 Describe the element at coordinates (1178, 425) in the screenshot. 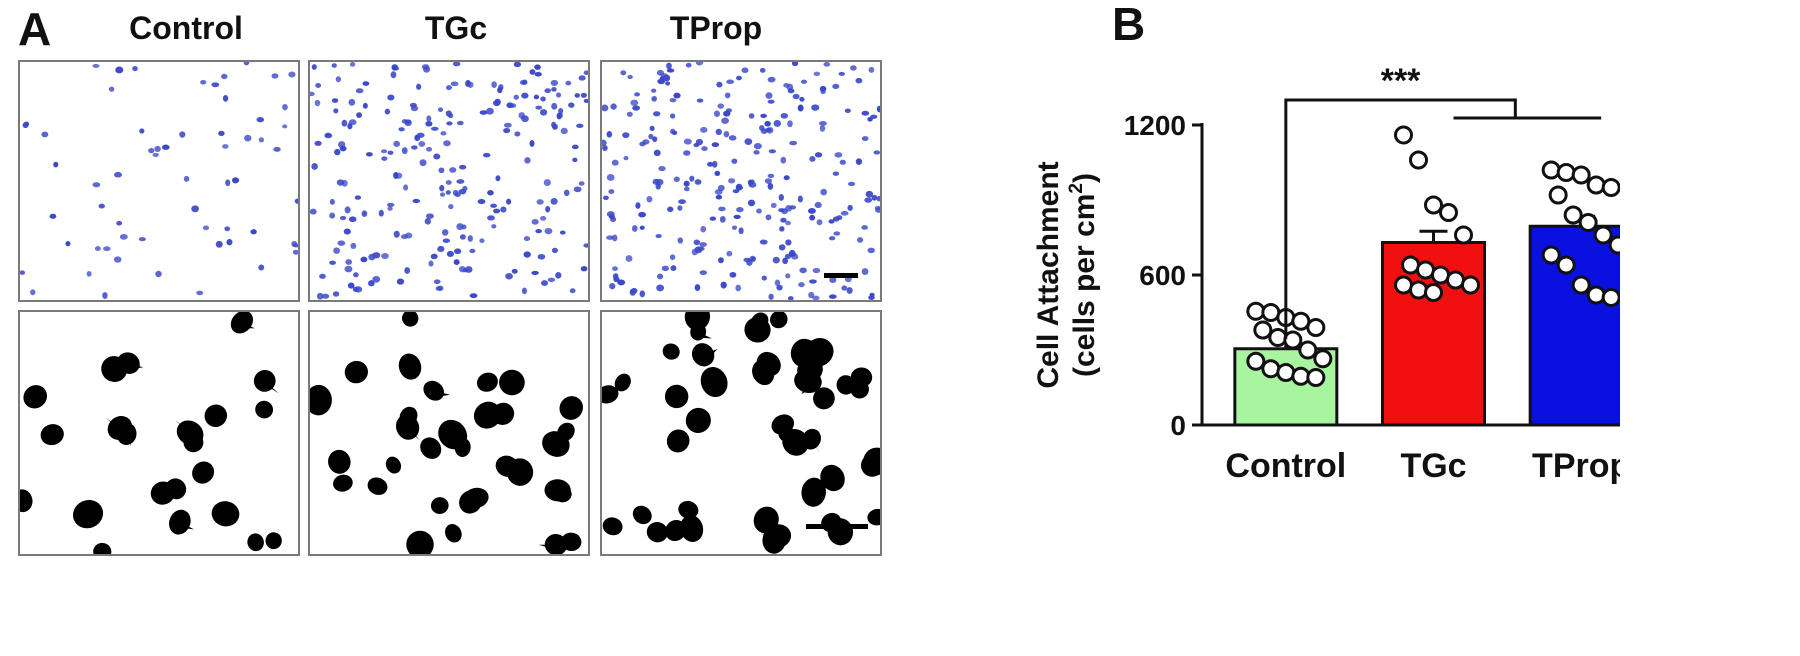

I see `y-tick-label: 0` at that location.